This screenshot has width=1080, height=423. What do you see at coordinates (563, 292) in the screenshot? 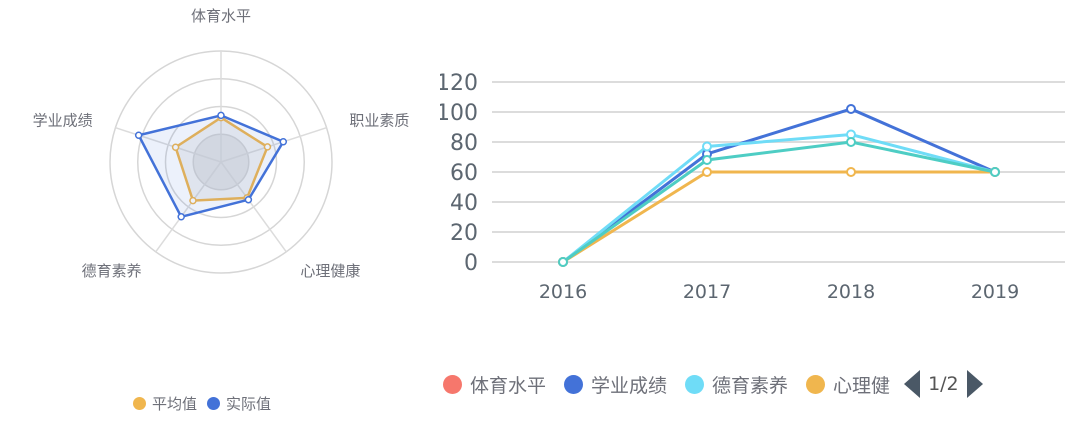
I see `x-tick-label: 2016` at bounding box center [563, 292].